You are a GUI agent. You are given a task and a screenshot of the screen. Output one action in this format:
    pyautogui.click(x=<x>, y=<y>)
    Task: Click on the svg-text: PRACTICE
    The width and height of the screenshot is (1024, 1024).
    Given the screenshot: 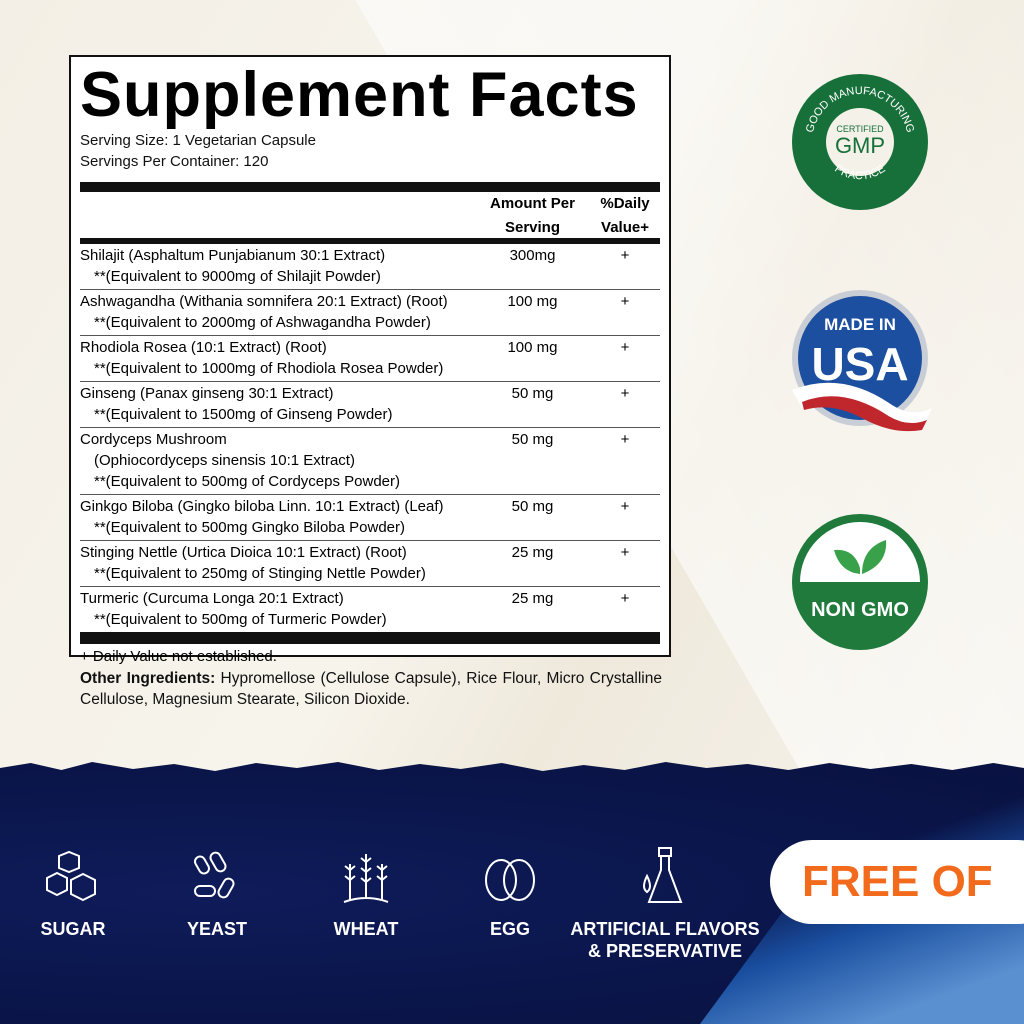 What is the action you would take?
    pyautogui.click(x=859, y=172)
    